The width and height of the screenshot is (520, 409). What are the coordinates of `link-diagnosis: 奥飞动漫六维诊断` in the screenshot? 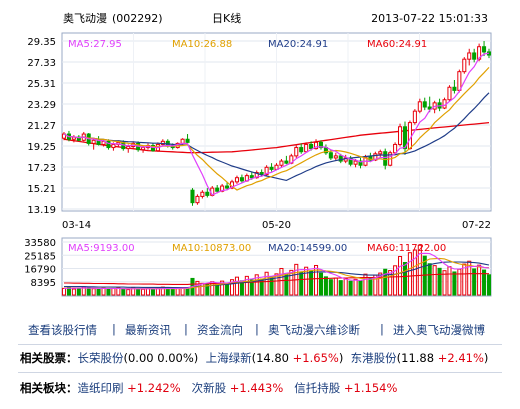 It's located at (314, 330).